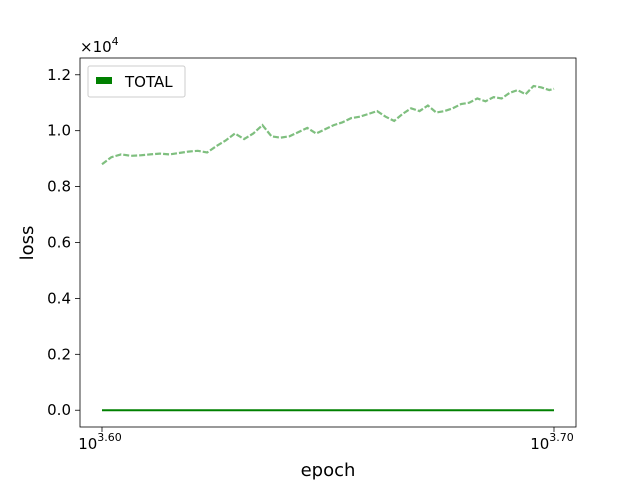 This screenshot has width=640, height=480. What do you see at coordinates (59, 354) in the screenshot?
I see `y-tick-label: 0.2` at bounding box center [59, 354].